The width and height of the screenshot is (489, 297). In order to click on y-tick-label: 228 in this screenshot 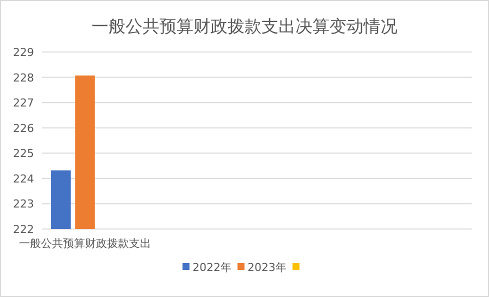, I will do `click(23, 77)`.